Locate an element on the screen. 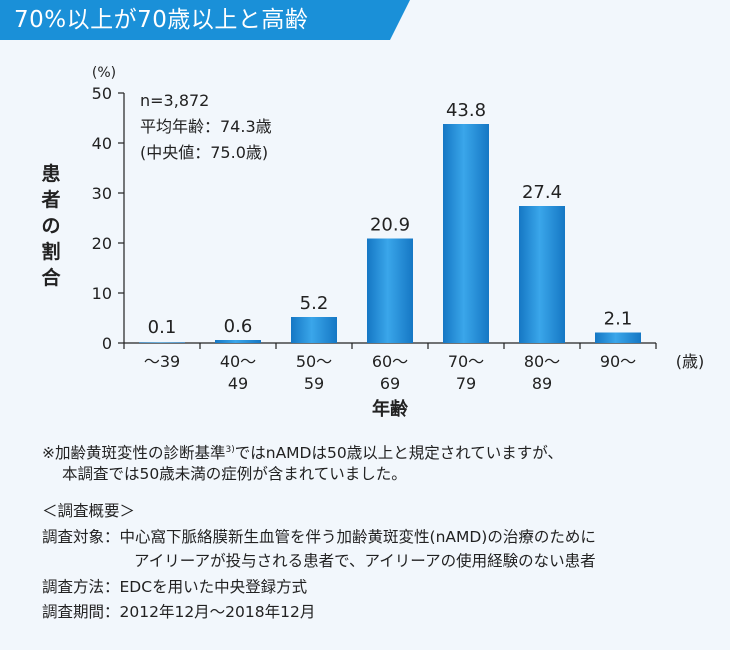  target-label: 調査対象： is located at coordinates (81, 537).